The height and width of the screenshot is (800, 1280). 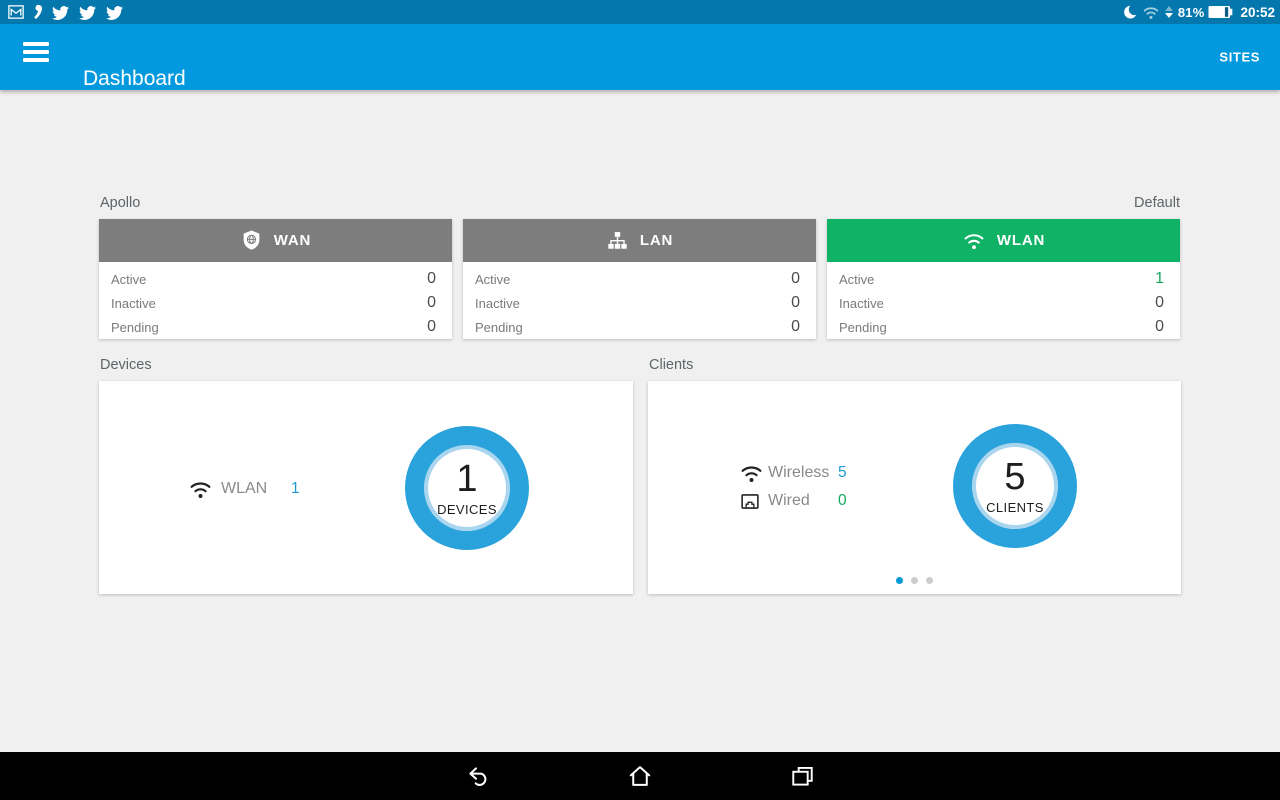 What do you see at coordinates (914, 487) in the screenshot?
I see `clients-card: Wireless 5 Wired 0 5 CLIENTS` at bounding box center [914, 487].